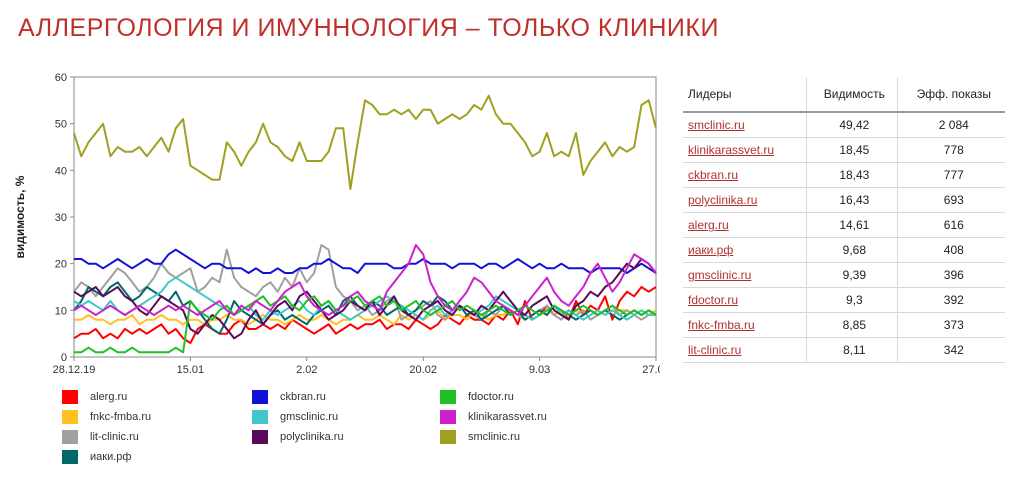 Image resolution: width=1024 pixels, height=478 pixels. Describe the element at coordinates (745, 300) in the screenshot. I see `leader-cell: fdoctor.ru` at that location.